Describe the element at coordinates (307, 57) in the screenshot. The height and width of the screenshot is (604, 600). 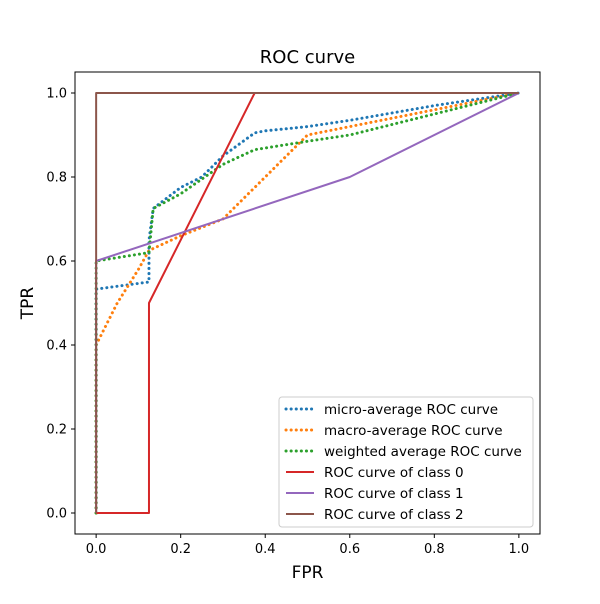
I see `chart-title: ROC curve` at that location.